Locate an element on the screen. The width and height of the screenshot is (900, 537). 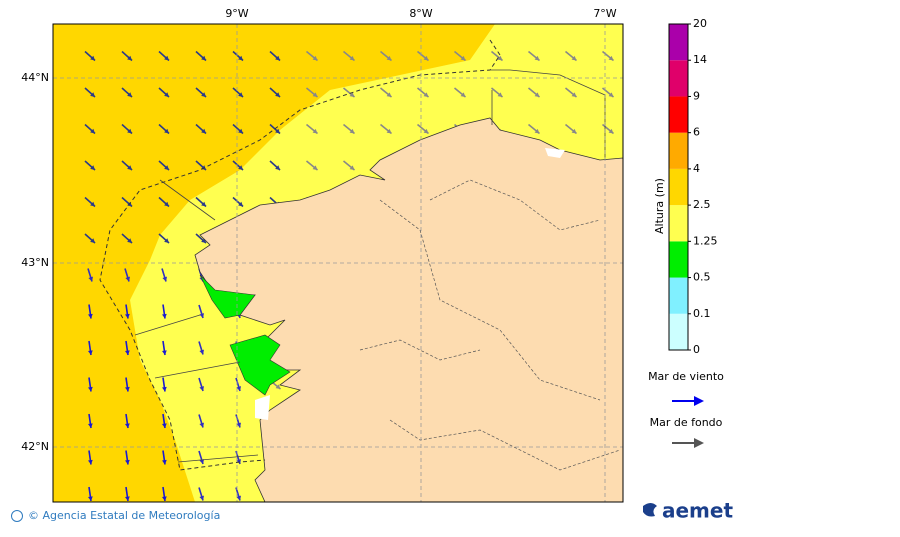
logo-text: aemet is located at coordinates (697, 511).